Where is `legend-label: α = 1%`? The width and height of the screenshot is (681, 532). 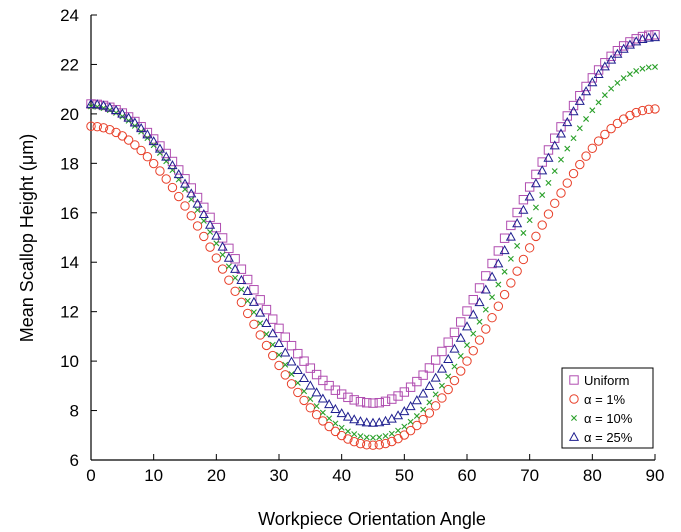
legend-label: α = 1% is located at coordinates (605, 399).